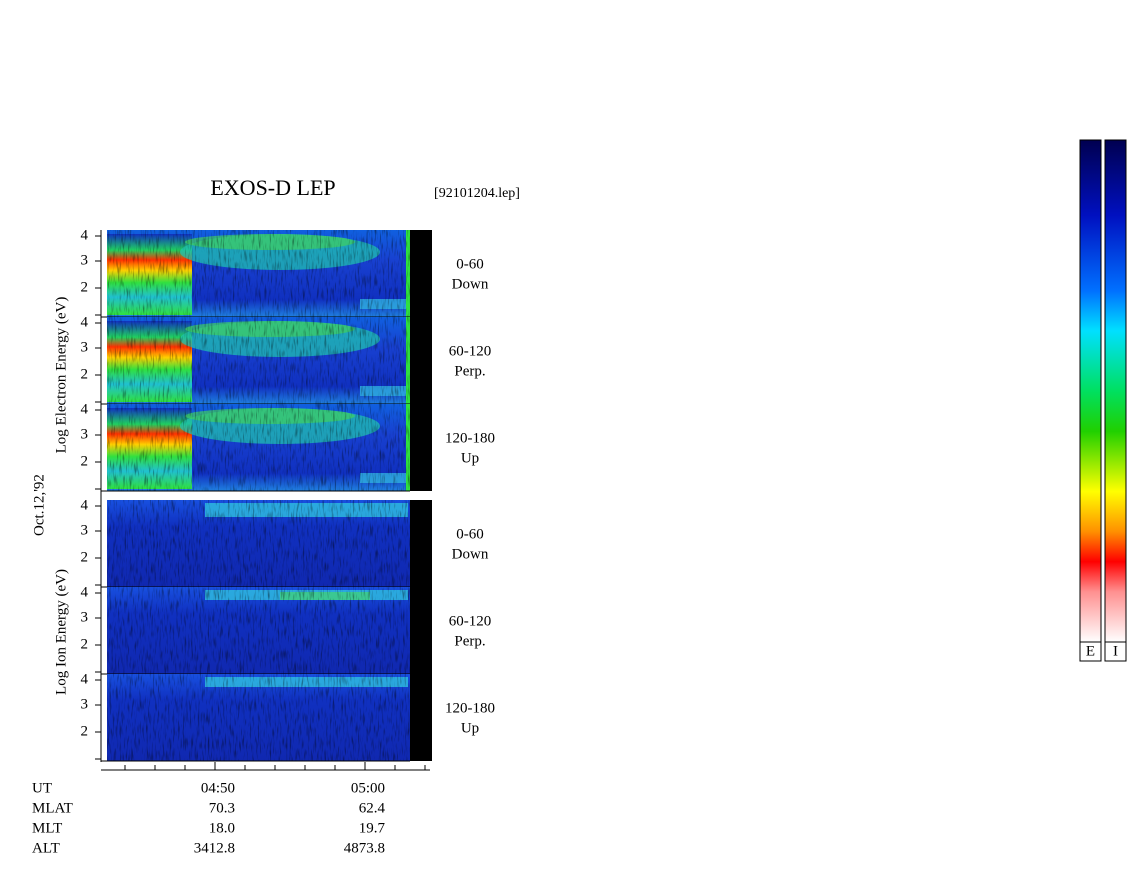 This screenshot has width=1130, height=875. I want to click on date-label: Oct.12,'92, so click(39, 505).